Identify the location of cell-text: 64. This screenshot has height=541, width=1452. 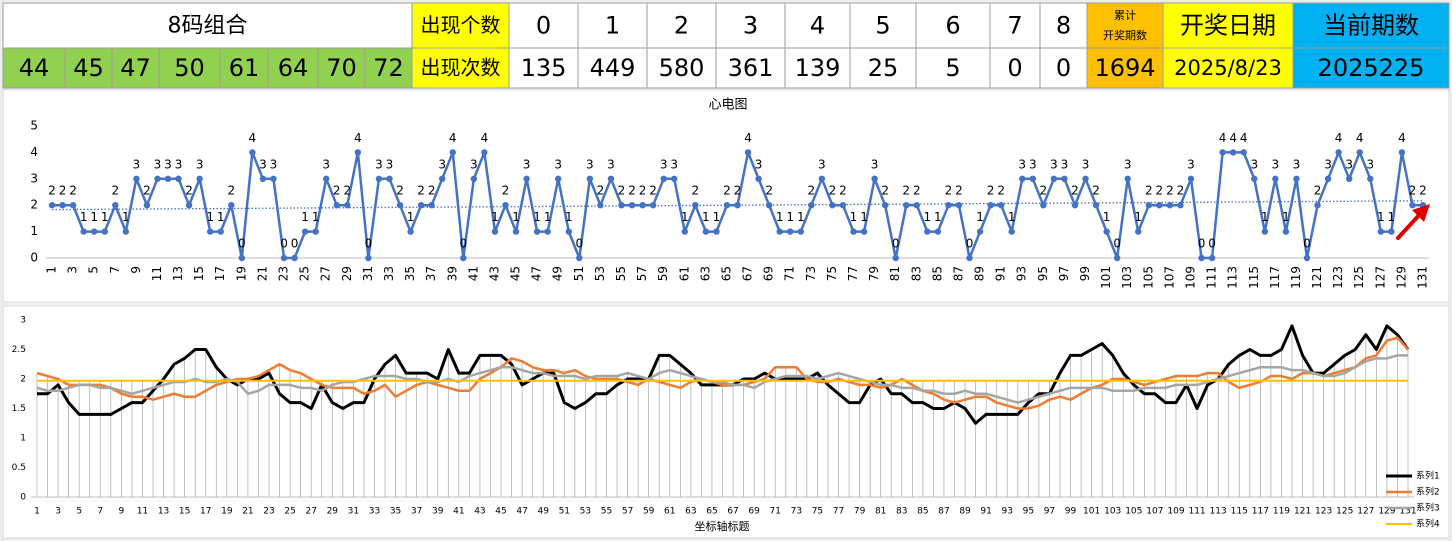
(293, 68).